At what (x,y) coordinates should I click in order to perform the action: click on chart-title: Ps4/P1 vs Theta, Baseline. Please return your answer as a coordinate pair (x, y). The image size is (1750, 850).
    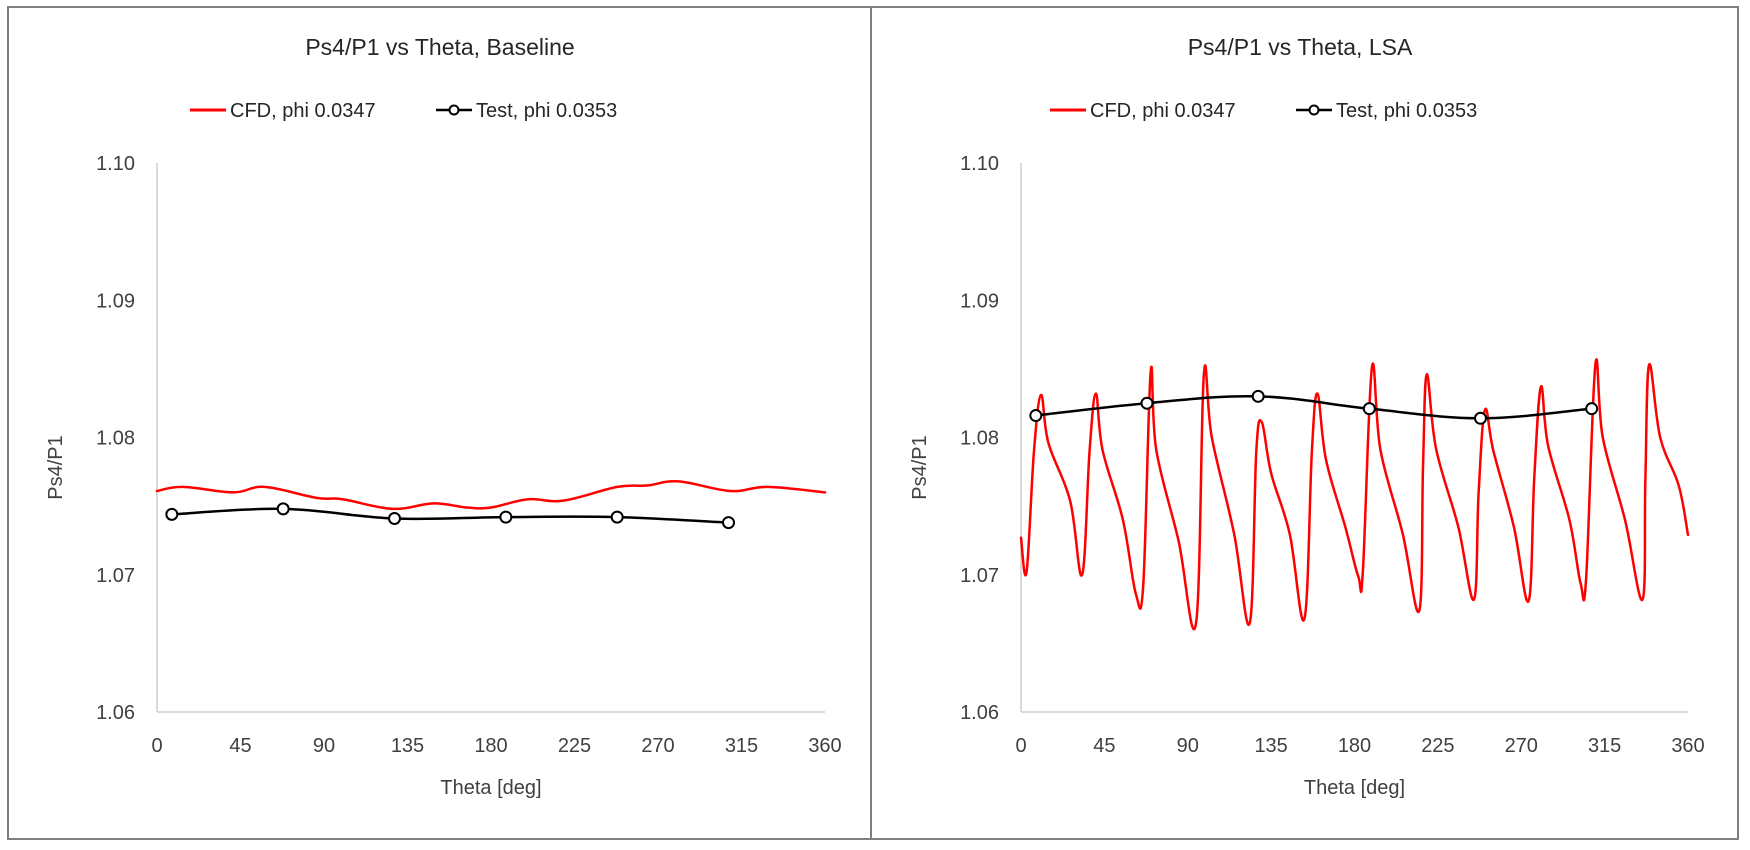
    Looking at the image, I should click on (439, 47).